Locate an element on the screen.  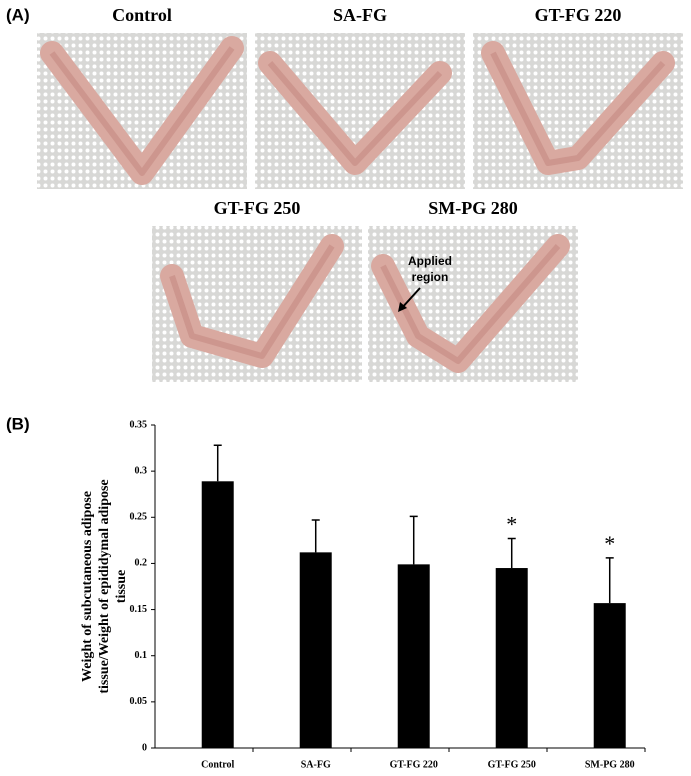
y-tick-label: 0.25 is located at coordinates (139, 517).